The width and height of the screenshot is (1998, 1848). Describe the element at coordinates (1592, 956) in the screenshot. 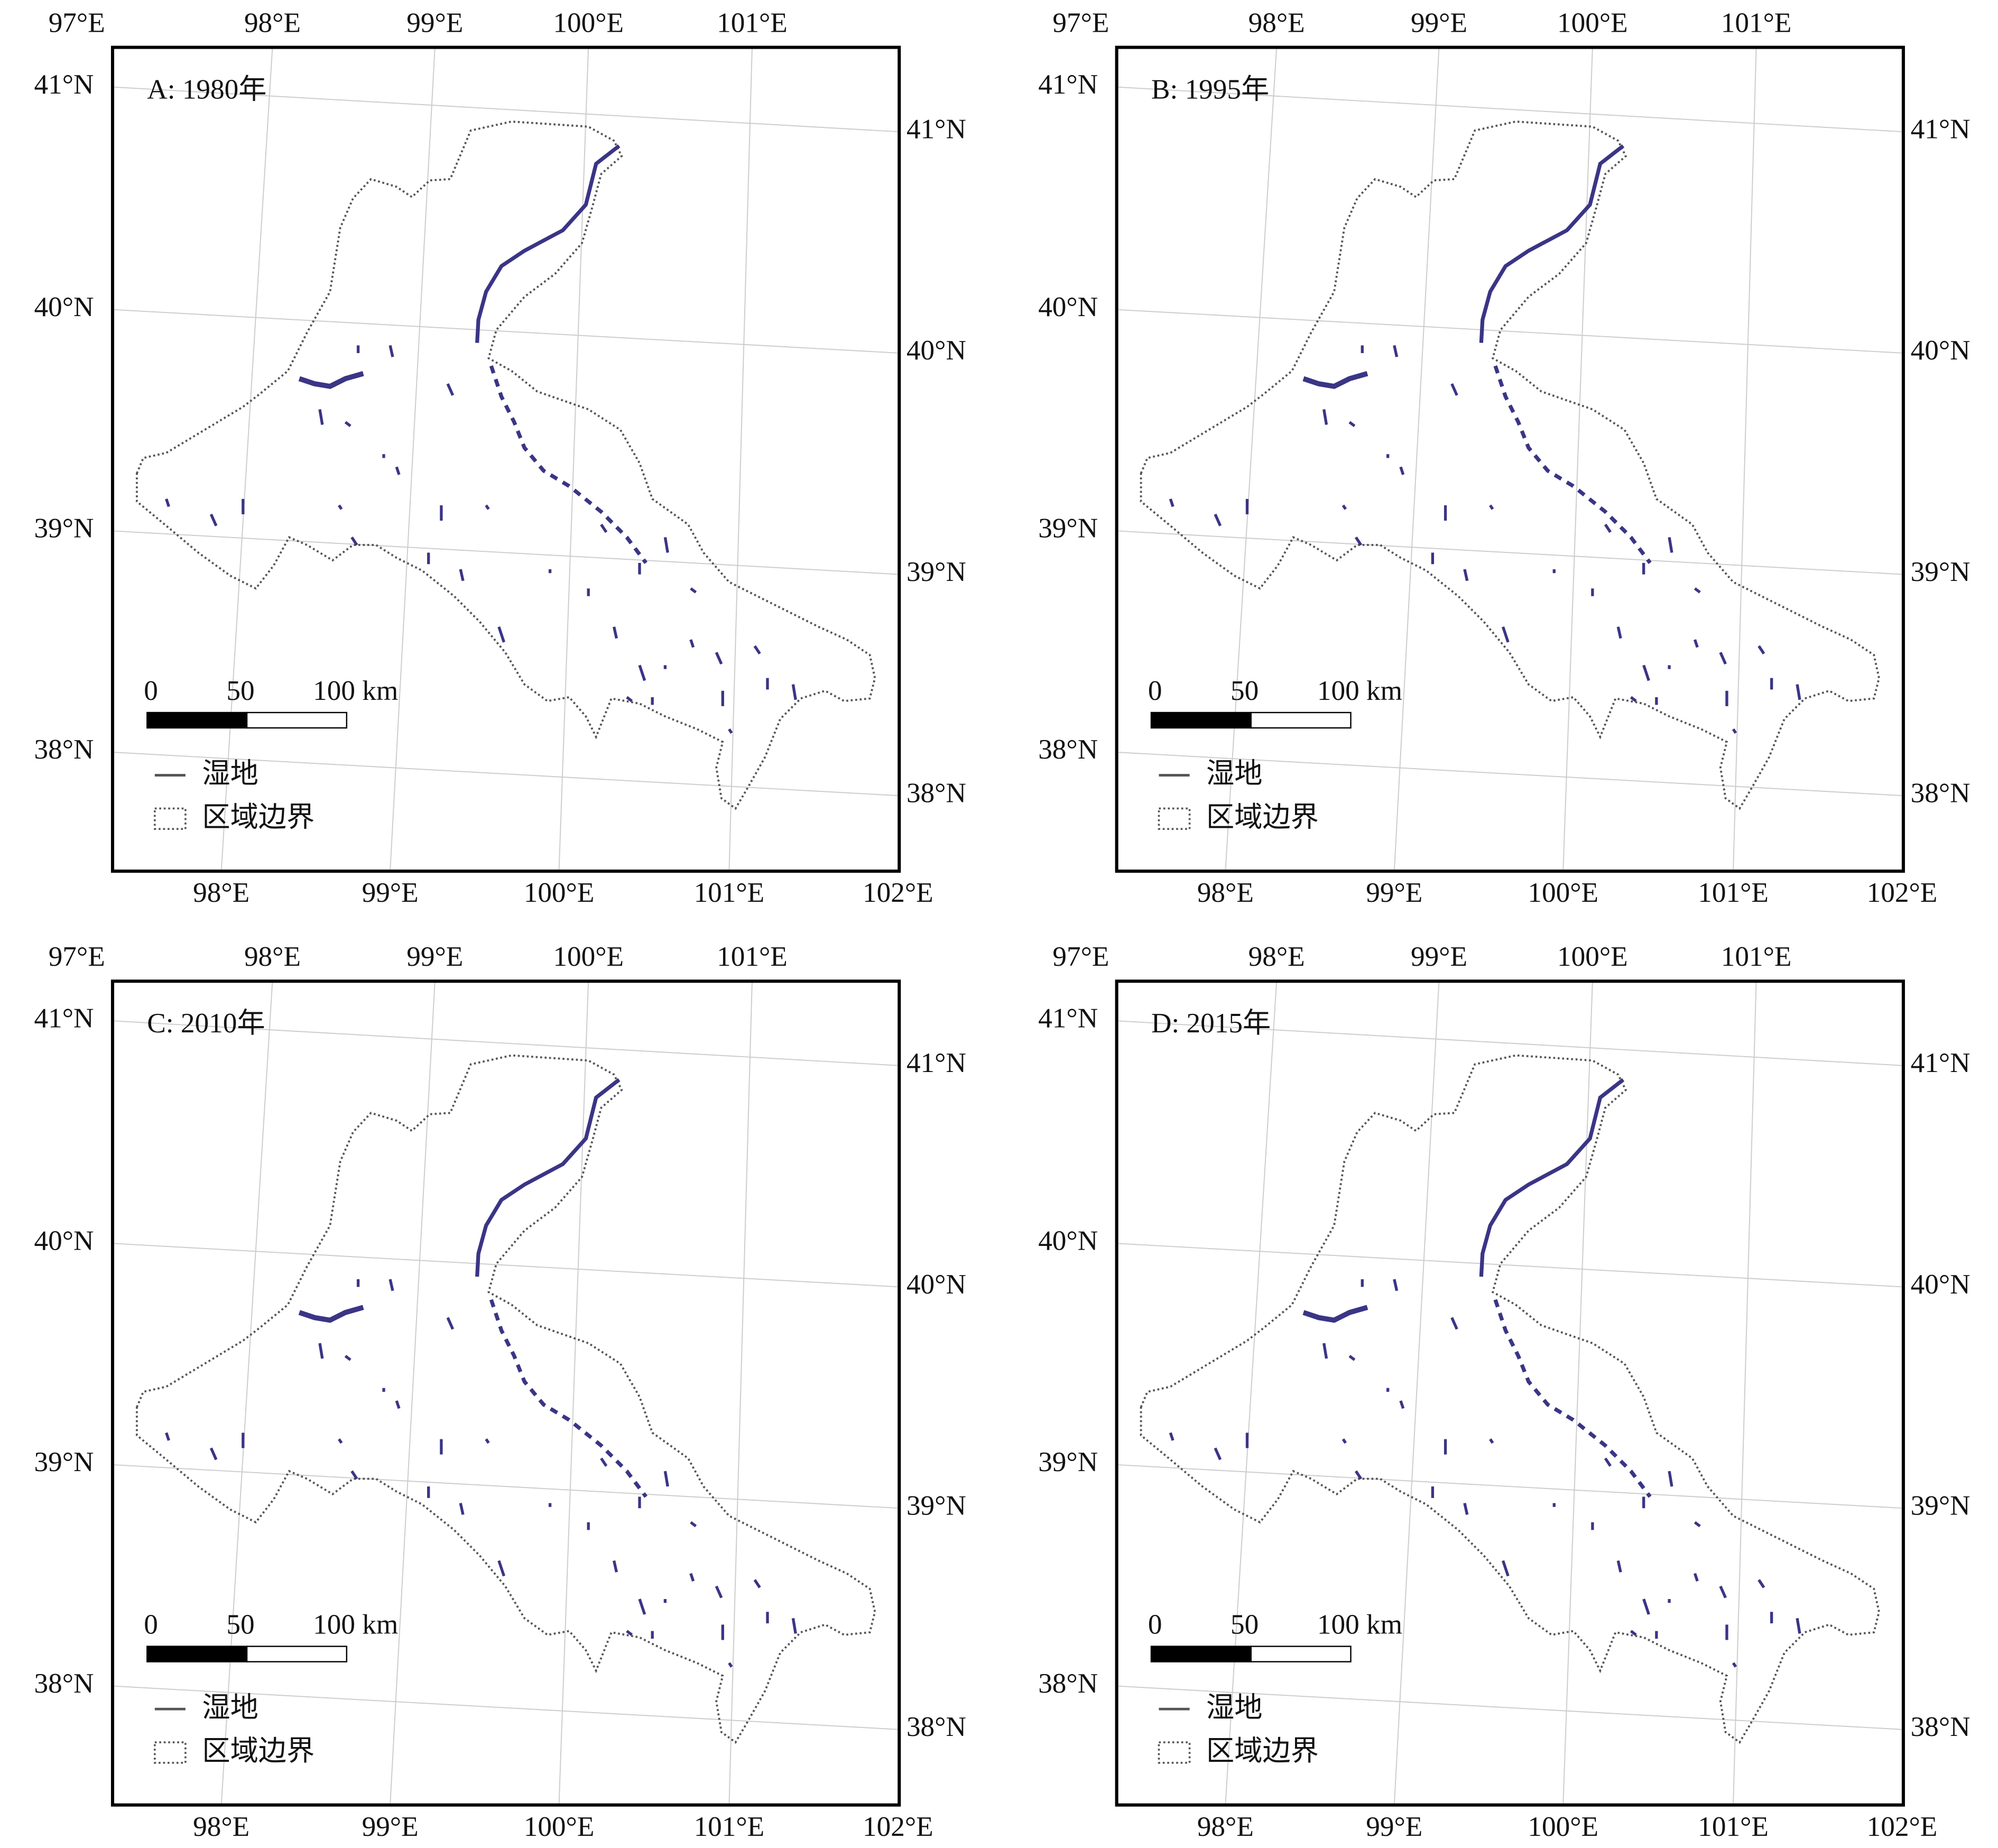

I see `lon-label-top: 100°E` at that location.